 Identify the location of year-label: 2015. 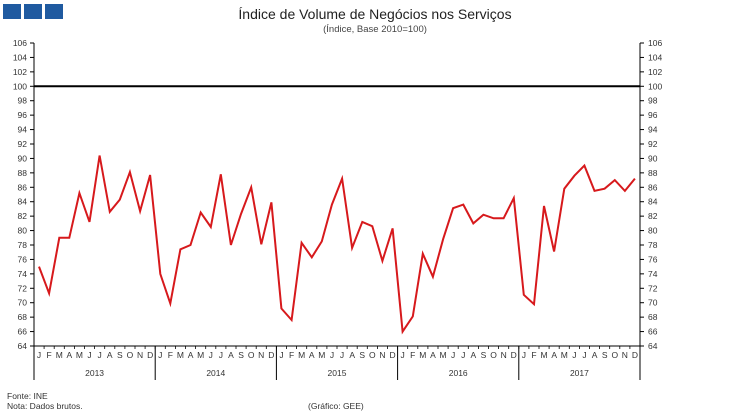
(337, 373).